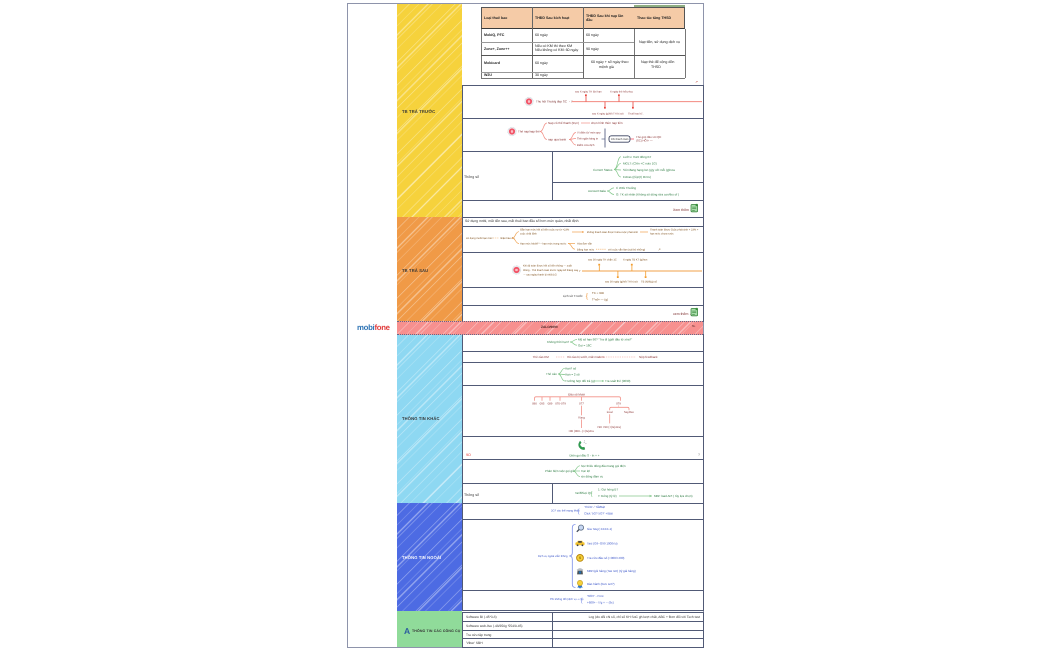 This screenshot has height=650, width=1050. Describe the element at coordinates (571, 368) in the screenshot. I see `svg-text: Hạn? số` at that location.